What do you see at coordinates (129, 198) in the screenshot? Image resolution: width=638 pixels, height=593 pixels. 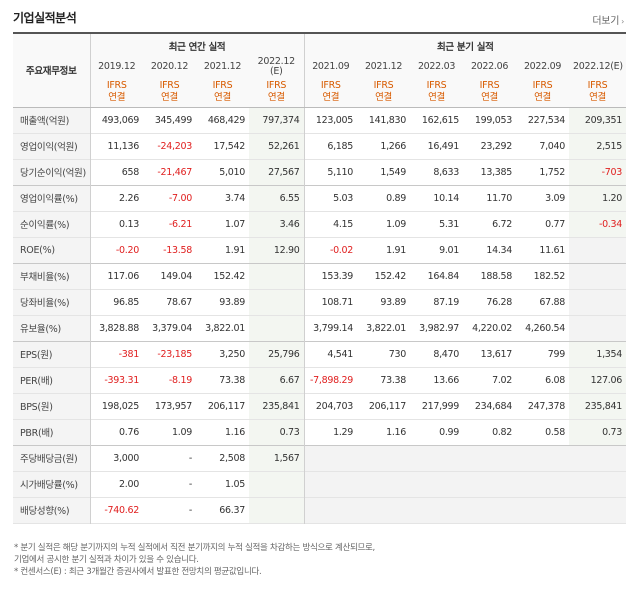 I see `table-cell: 2.26` at bounding box center [129, 198].